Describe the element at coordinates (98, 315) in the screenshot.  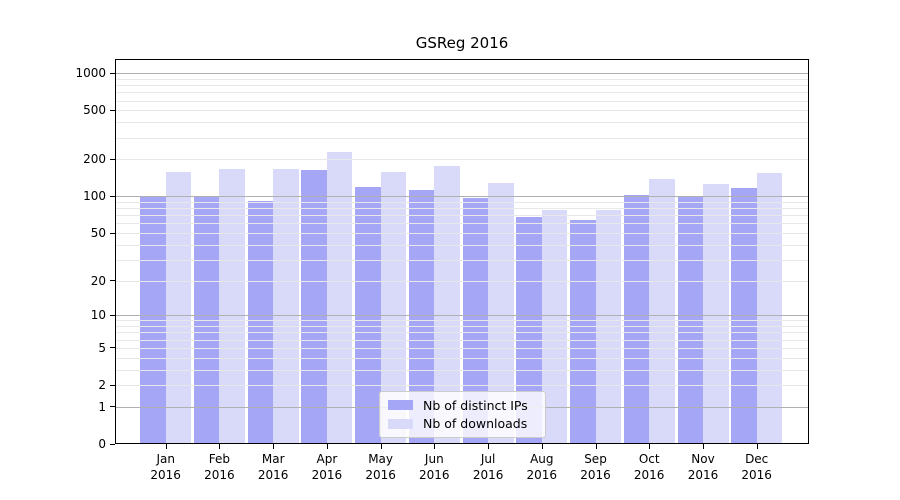
I see `y-tick-label: 10` at that location.